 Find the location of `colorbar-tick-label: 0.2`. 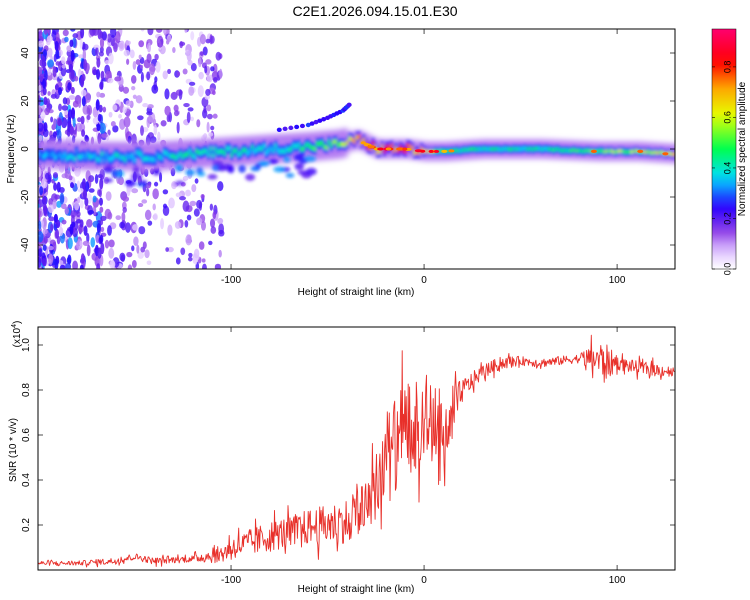

colorbar-tick-label: 0.2 is located at coordinates (728, 218).